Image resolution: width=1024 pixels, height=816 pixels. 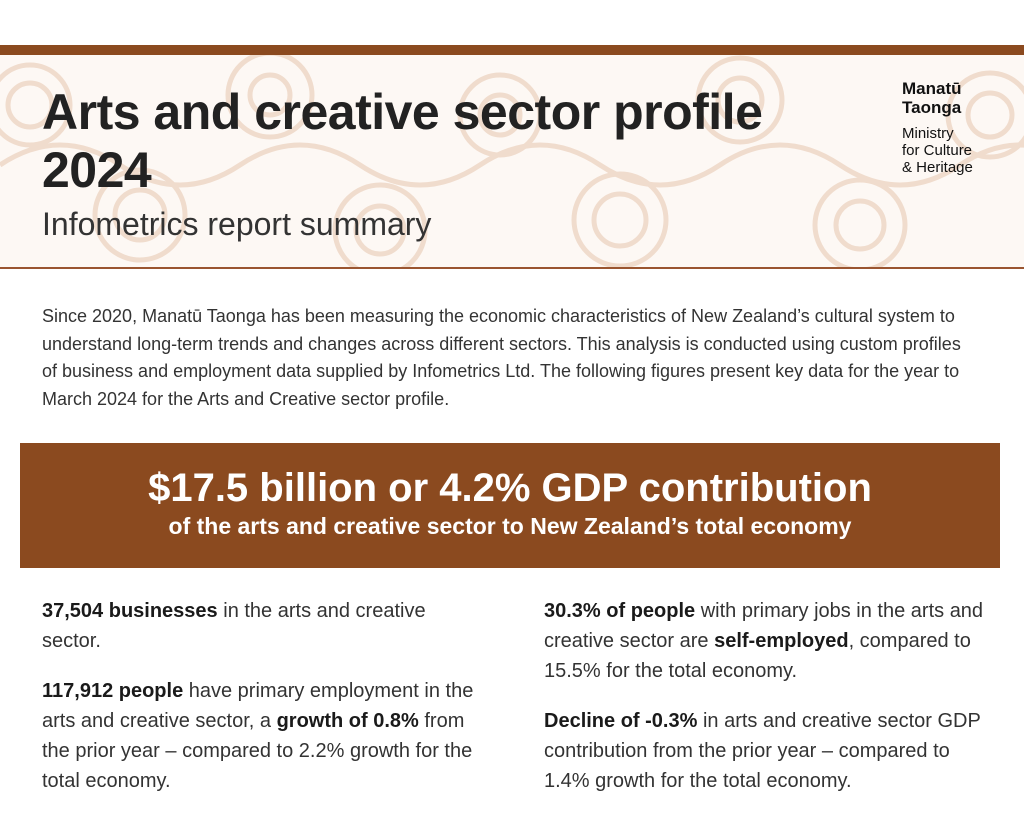 What do you see at coordinates (402, 141) in the screenshot?
I see `page-title: Arts and creative sector profile 2024` at bounding box center [402, 141].